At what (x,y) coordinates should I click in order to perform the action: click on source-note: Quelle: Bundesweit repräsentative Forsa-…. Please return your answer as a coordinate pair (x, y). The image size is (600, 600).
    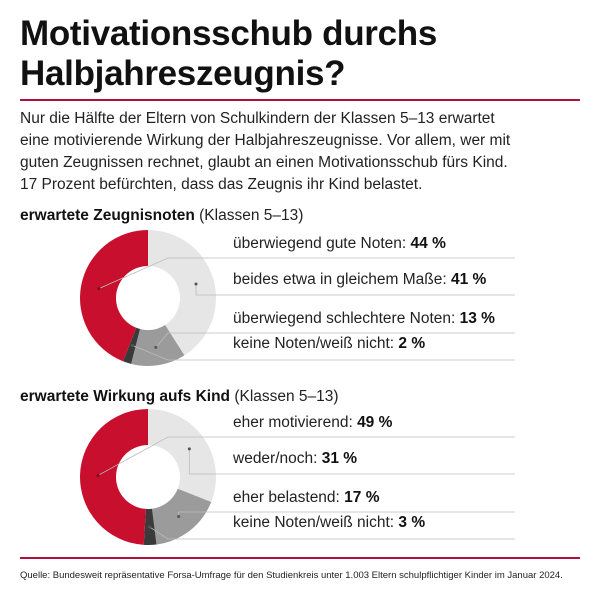
    Looking at the image, I should click on (291, 575).